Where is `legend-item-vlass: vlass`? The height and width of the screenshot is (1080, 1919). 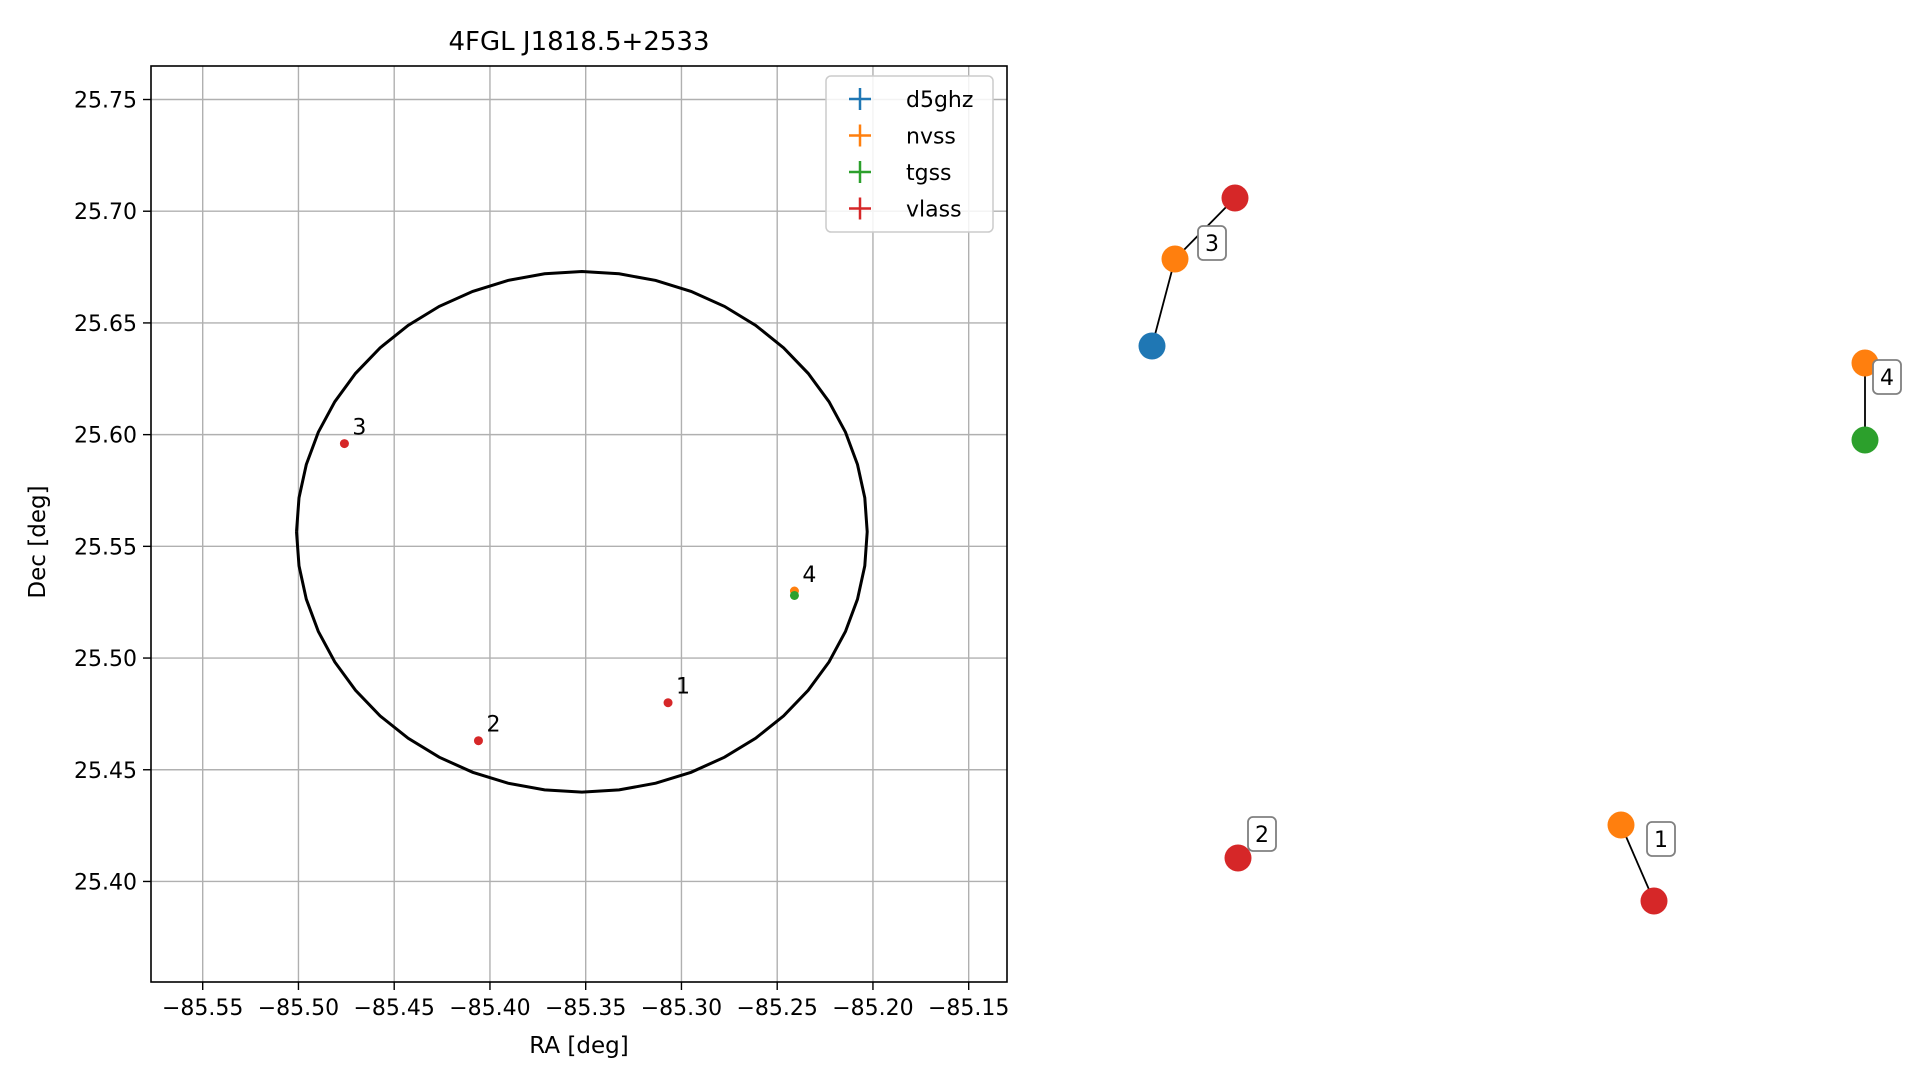
legend-item-vlass: vlass is located at coordinates (905, 210).